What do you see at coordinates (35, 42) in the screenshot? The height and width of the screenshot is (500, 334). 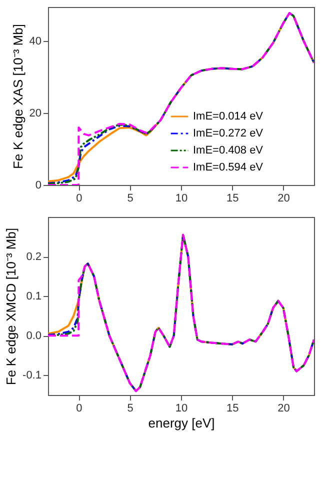 I see `y-tick-label: 40` at bounding box center [35, 42].